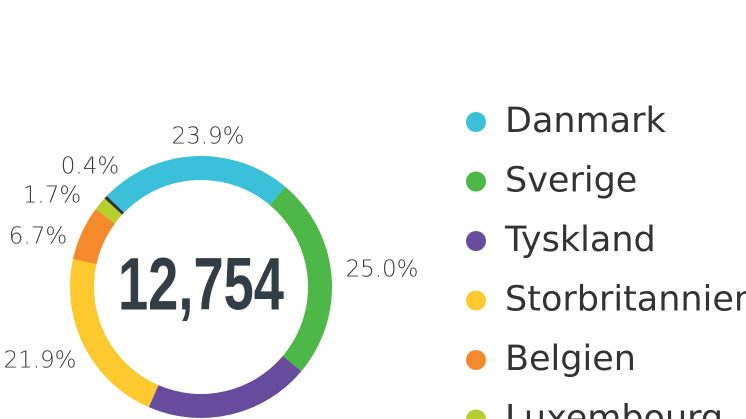  What do you see at coordinates (381, 270) in the screenshot?
I see `value-label: 25.0%` at bounding box center [381, 270].